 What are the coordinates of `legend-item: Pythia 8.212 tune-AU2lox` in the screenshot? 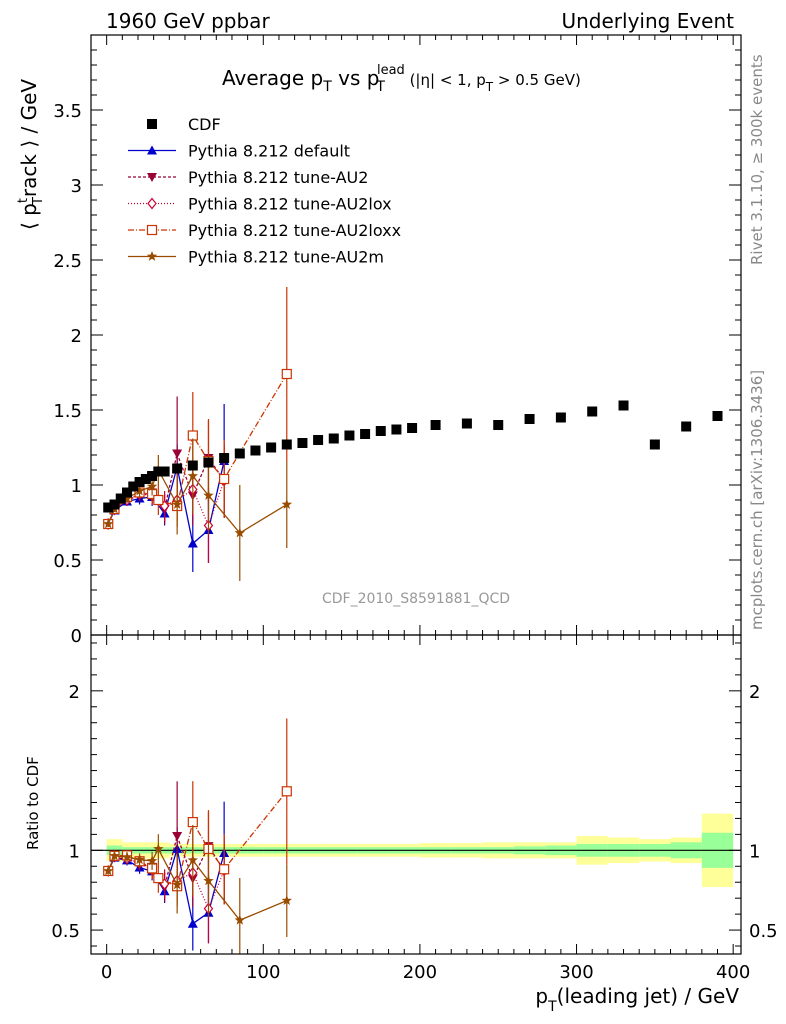 It's located at (260, 204).